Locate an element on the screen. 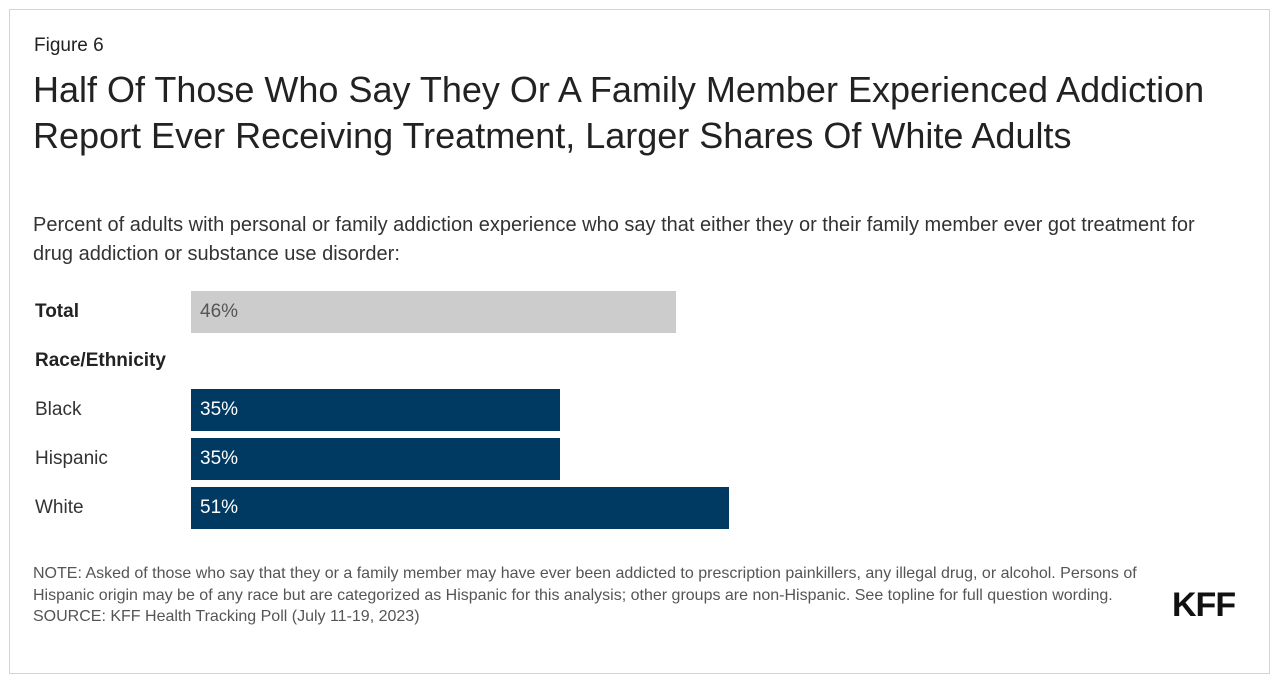  category-label: Hispanic is located at coordinates (71, 458).